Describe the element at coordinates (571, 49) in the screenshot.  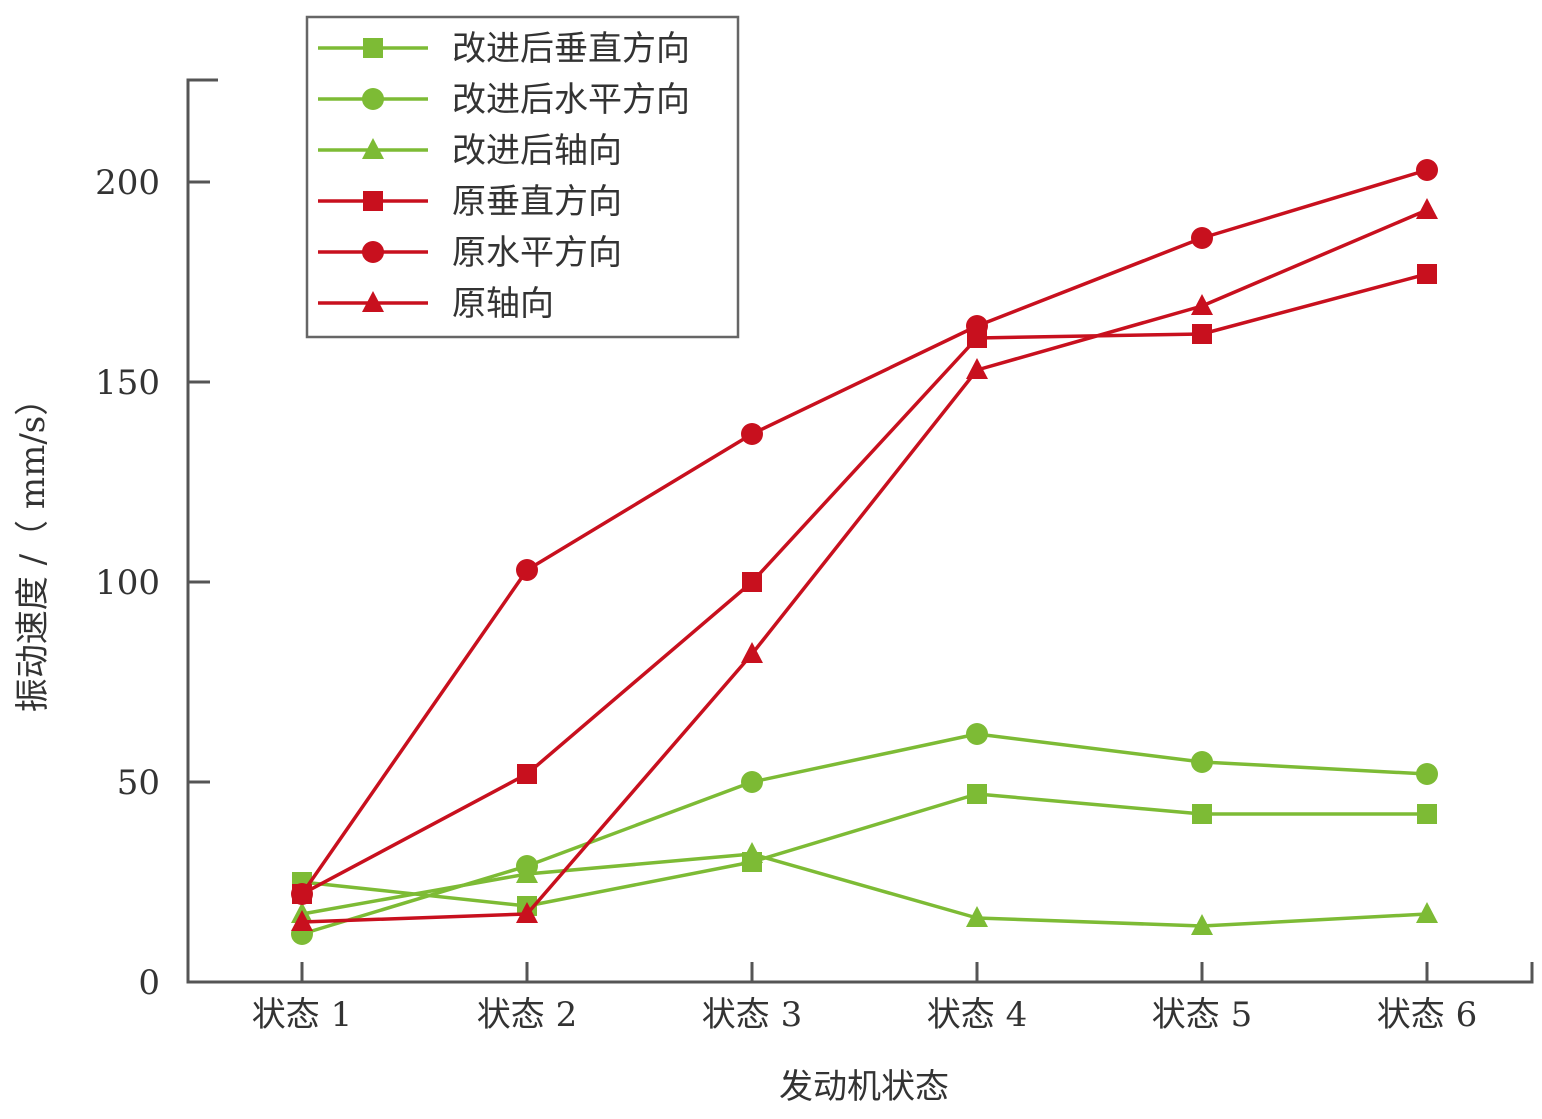
I see `legend-label: 改进后垂直方向` at that location.